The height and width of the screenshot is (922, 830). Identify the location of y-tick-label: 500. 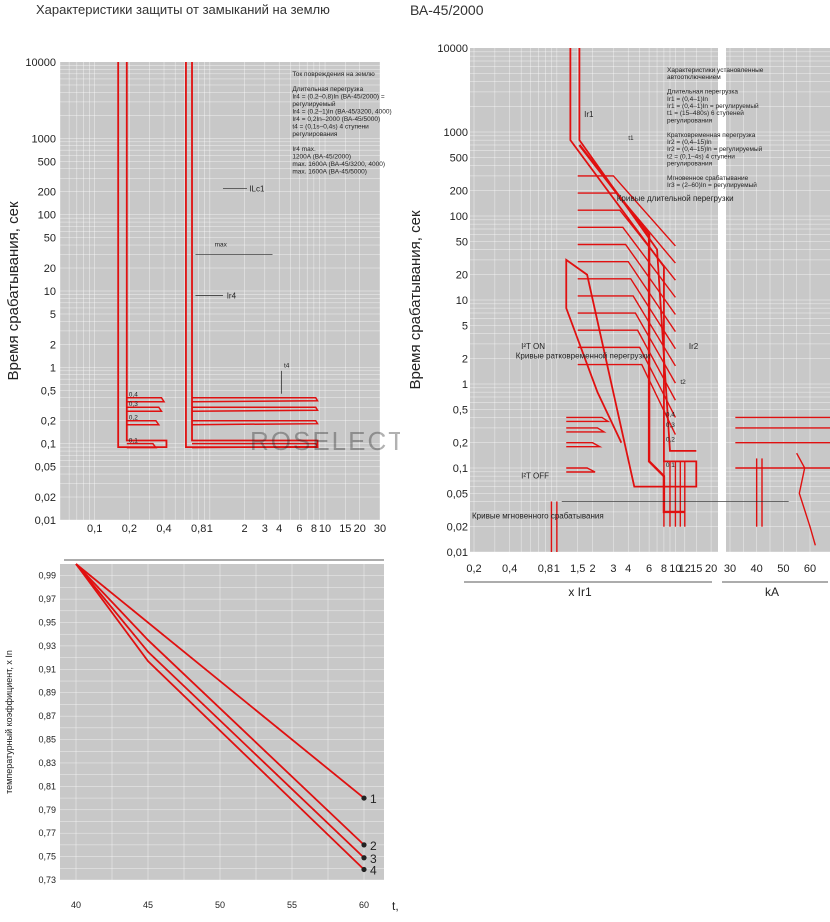
(459, 158).